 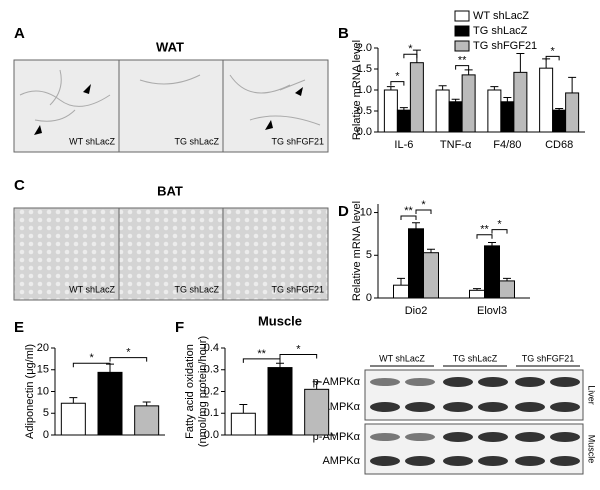 What do you see at coordinates (592, 395) in the screenshot?
I see `blot-tissue: Liver` at bounding box center [592, 395].